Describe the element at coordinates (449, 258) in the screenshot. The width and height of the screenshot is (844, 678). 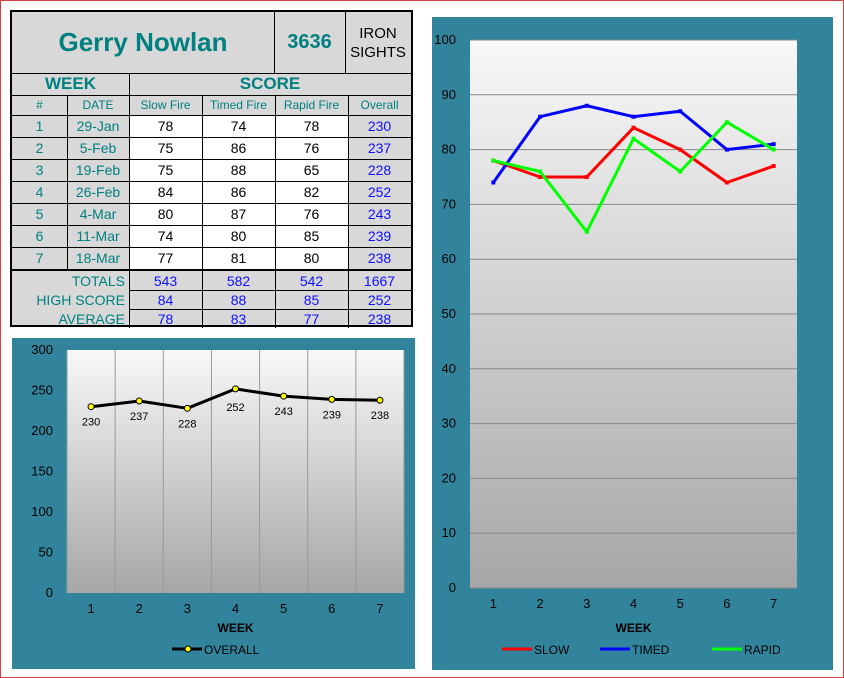
I see `y-tick-label: 60` at that location.